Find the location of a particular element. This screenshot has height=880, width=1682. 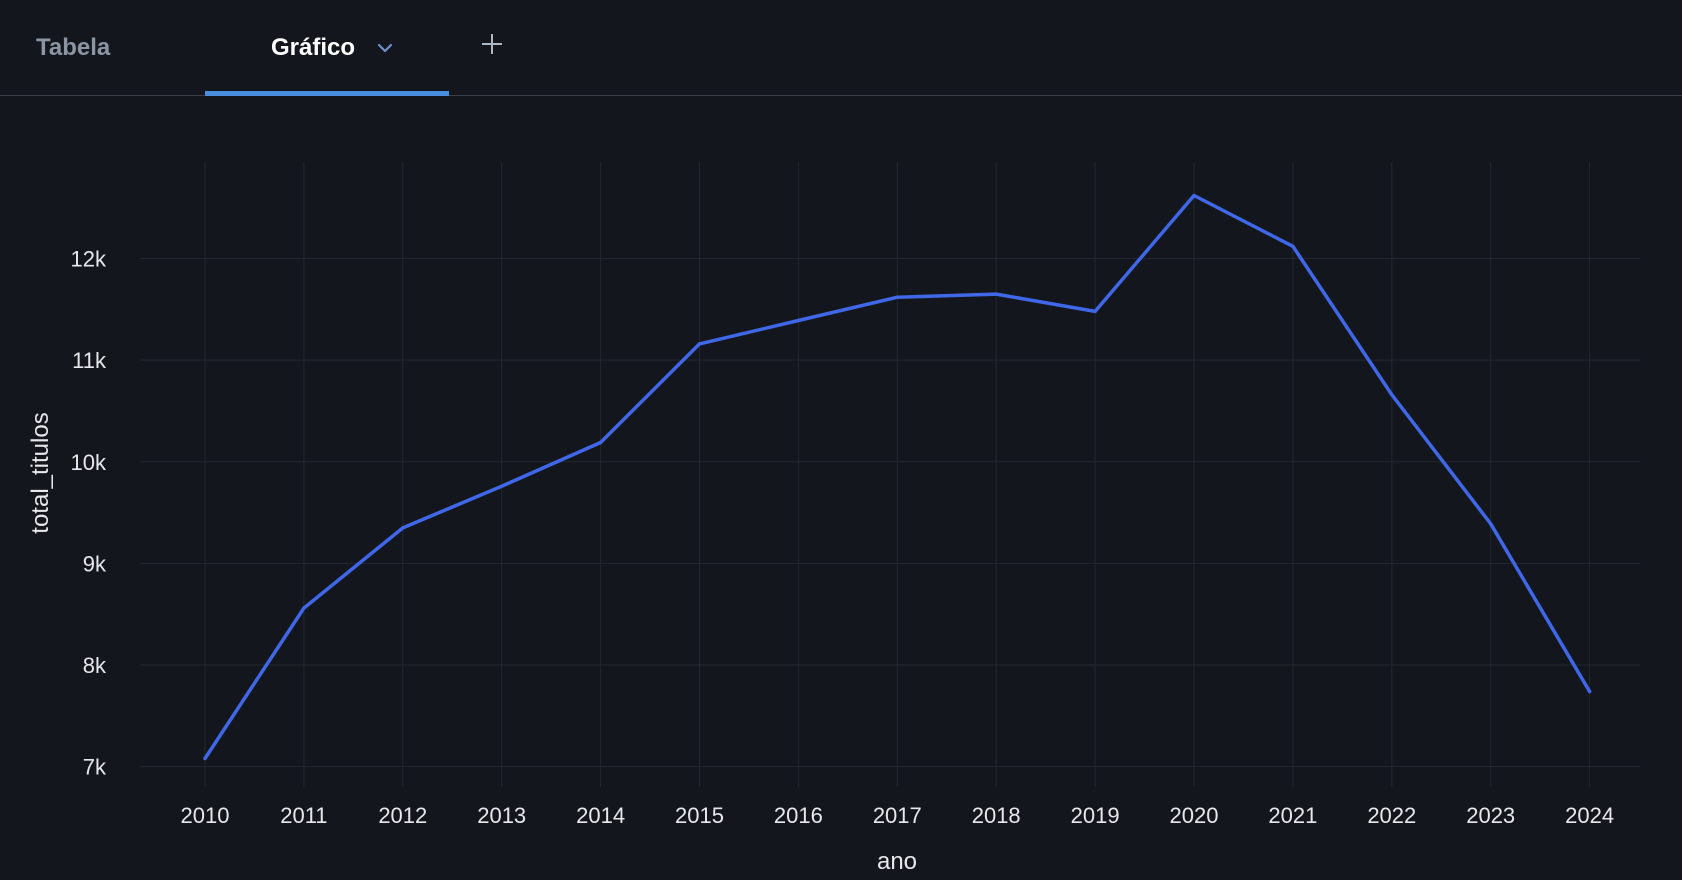

tab-grafico: Gráfico is located at coordinates (327, 48).